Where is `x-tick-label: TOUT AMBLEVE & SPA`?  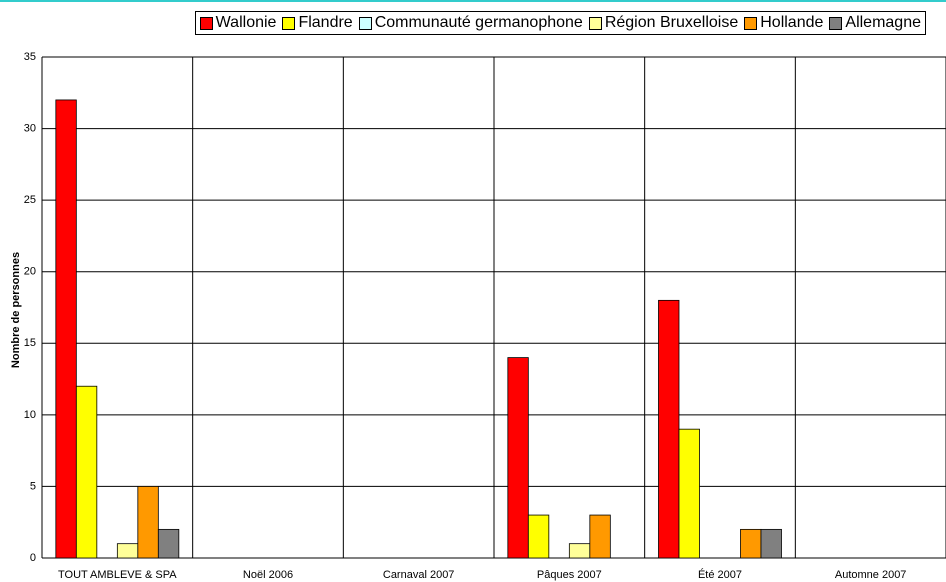
x-tick-label: TOUT AMBLEVE & SPA is located at coordinates (117, 575).